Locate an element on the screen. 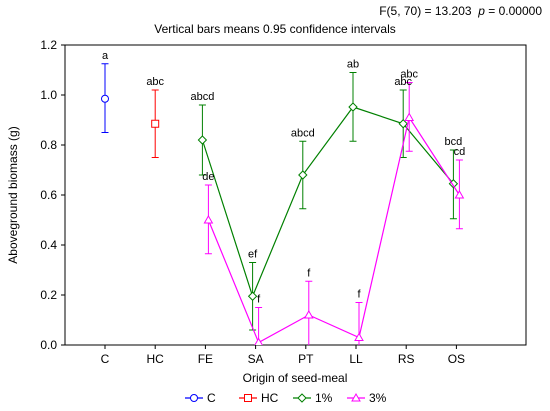 The height and width of the screenshot is (411, 550). legend-item: 3% is located at coordinates (367, 398).